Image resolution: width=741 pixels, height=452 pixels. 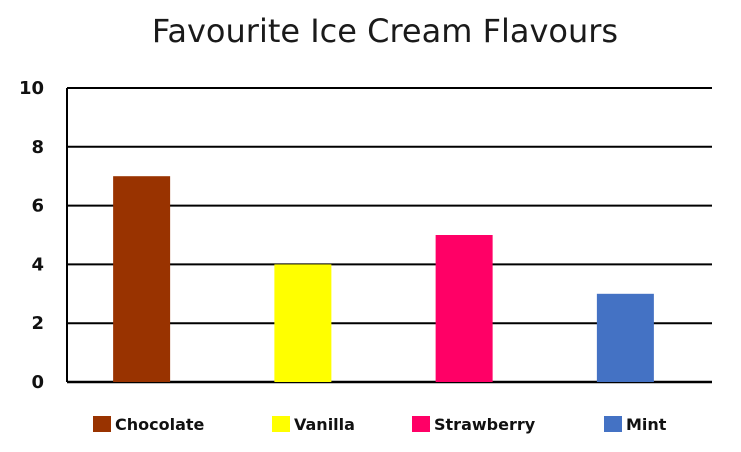 What do you see at coordinates (43, 235) in the screenshot?
I see `y-axis: 0 2 4 6 8 10` at bounding box center [43, 235].